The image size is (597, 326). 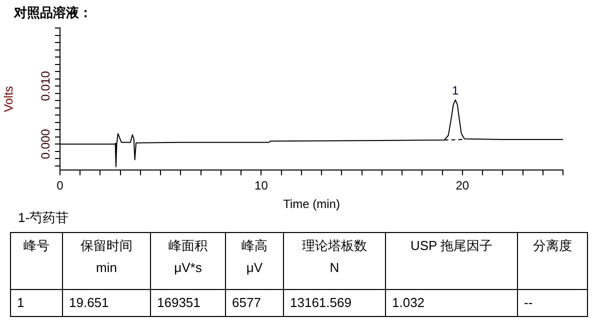 I want to click on chart-title: 对照品溶液：, so click(x=53, y=13).